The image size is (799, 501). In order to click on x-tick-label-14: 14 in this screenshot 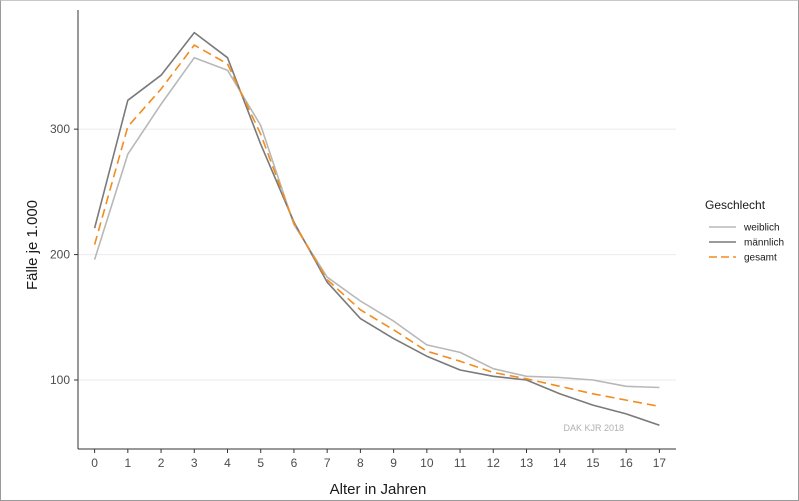, I will do `click(560, 463)`.